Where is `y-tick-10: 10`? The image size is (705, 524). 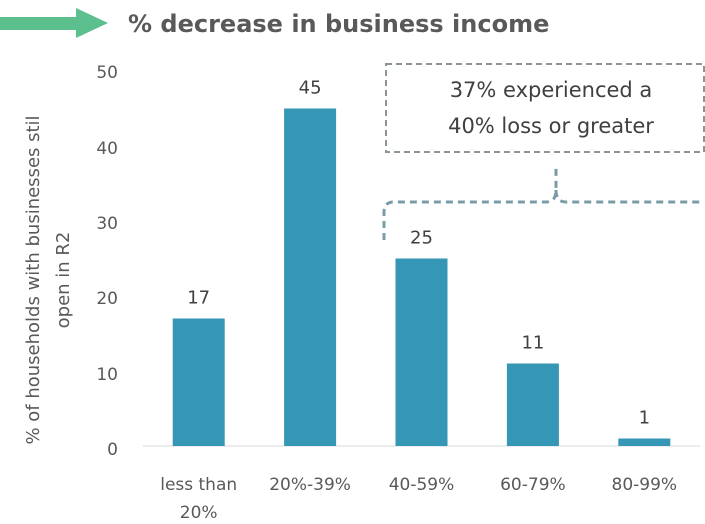
y-tick-10: 10 is located at coordinates (107, 375).